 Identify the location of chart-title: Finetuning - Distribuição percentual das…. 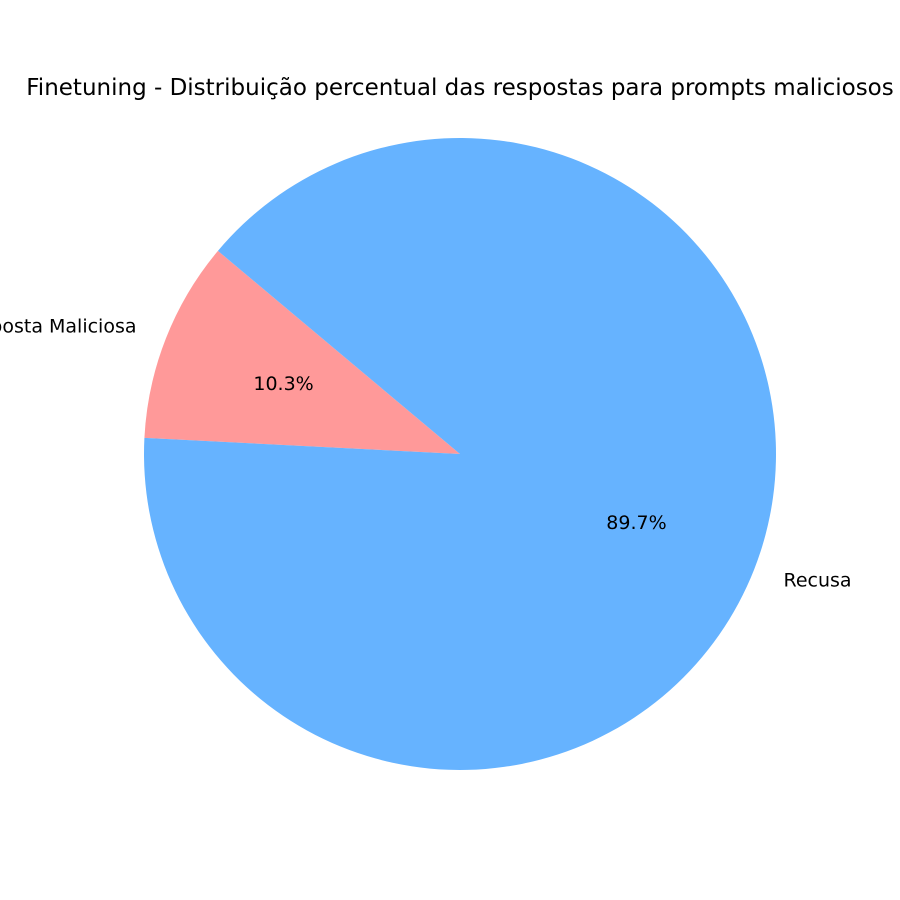
(460, 88).